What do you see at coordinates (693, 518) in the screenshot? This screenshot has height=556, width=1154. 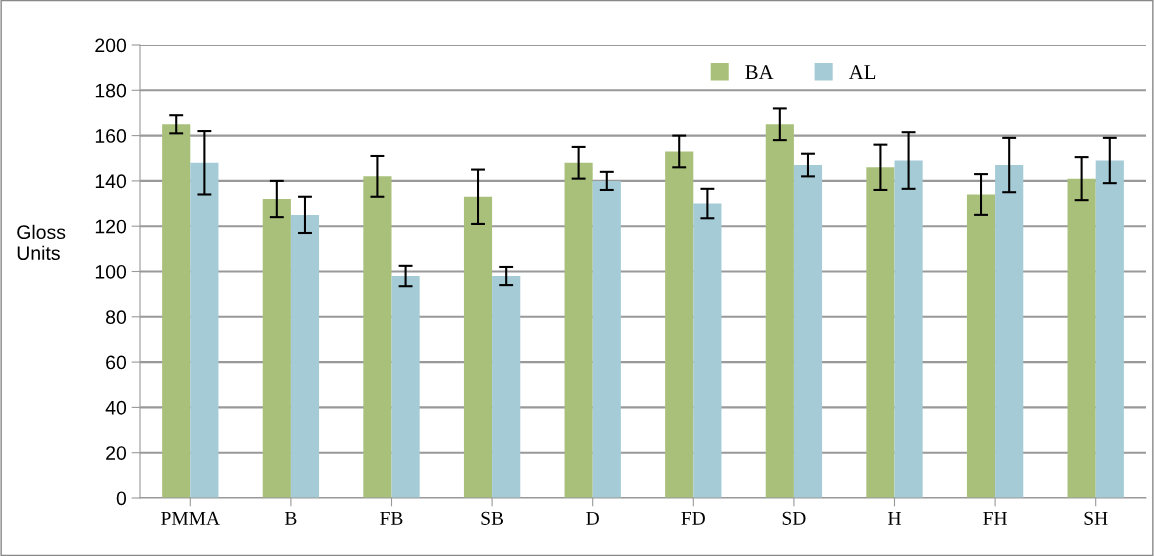 I see `x-tick-label: FD` at bounding box center [693, 518].